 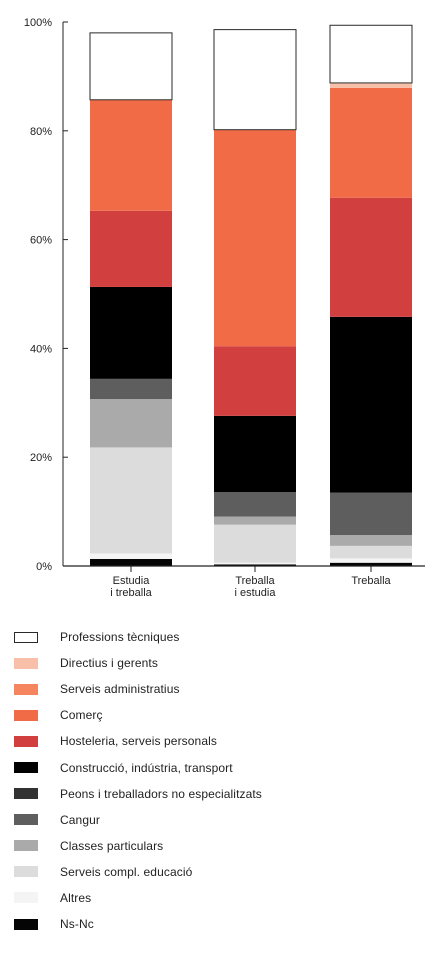 I want to click on legend-label: Hosteleria, serveis personals, so click(x=138, y=741).